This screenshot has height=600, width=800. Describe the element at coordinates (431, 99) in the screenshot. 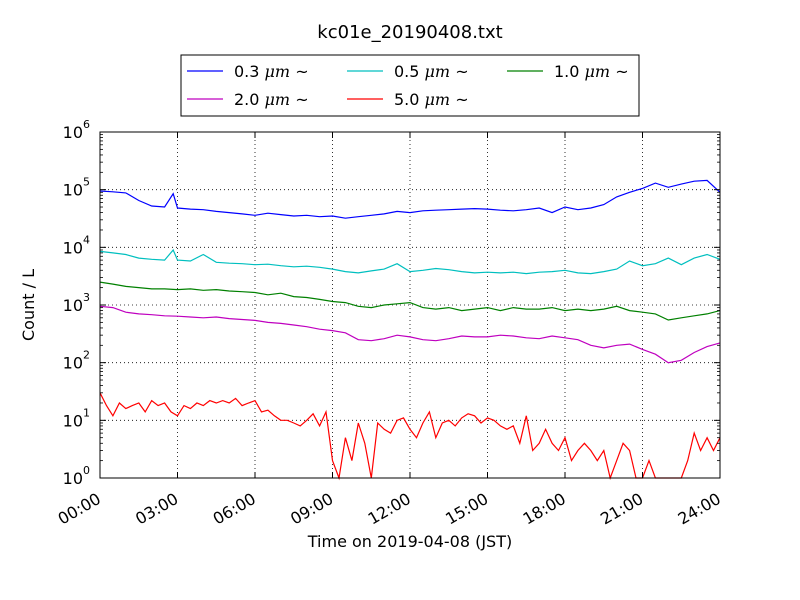

I see `legend-label: 5.0 μm ~` at that location.